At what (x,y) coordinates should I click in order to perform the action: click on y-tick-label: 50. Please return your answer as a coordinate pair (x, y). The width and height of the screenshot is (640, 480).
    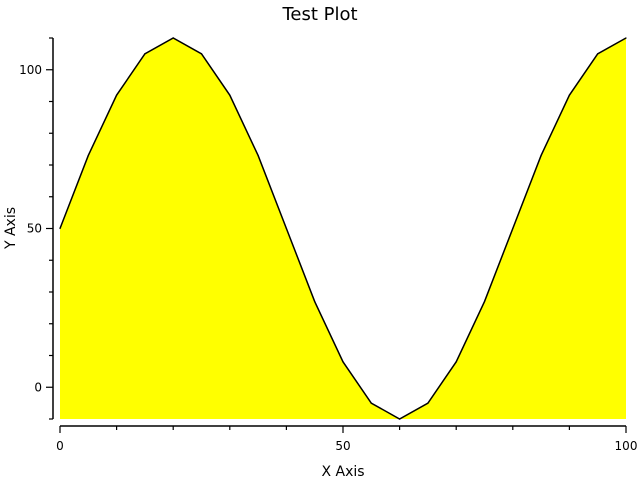
    Looking at the image, I should click on (34, 229).